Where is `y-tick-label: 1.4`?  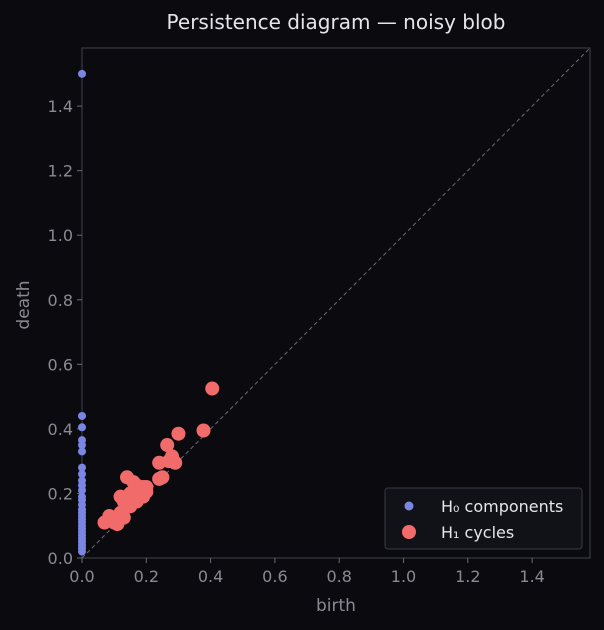
y-tick-label: 1.4 is located at coordinates (60, 106).